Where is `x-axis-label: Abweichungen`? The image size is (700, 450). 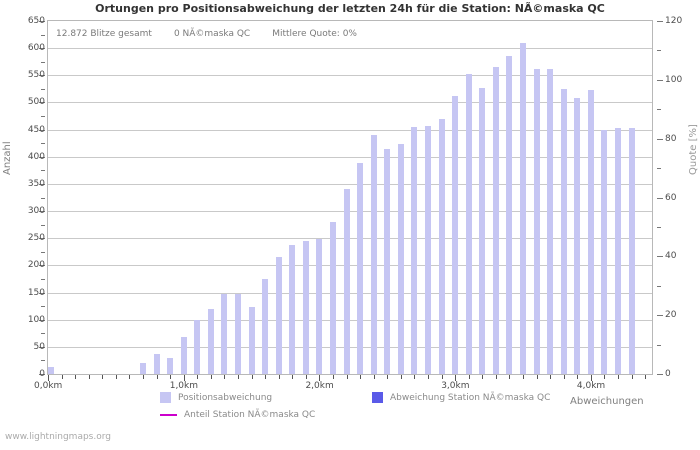
x-axis-label: Abweichungen is located at coordinates (607, 401).